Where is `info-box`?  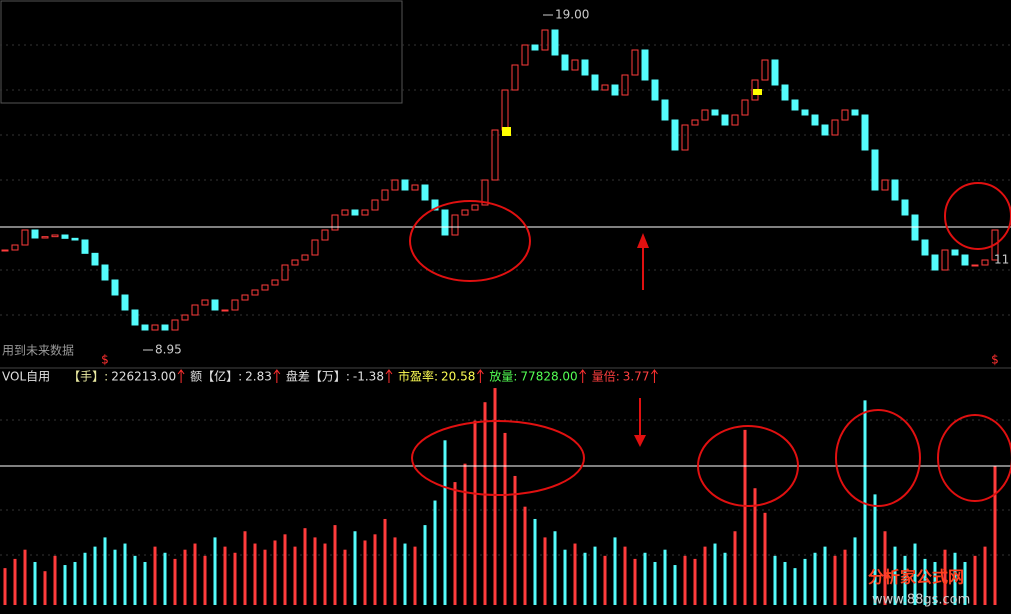
info-box is located at coordinates (201, 52).